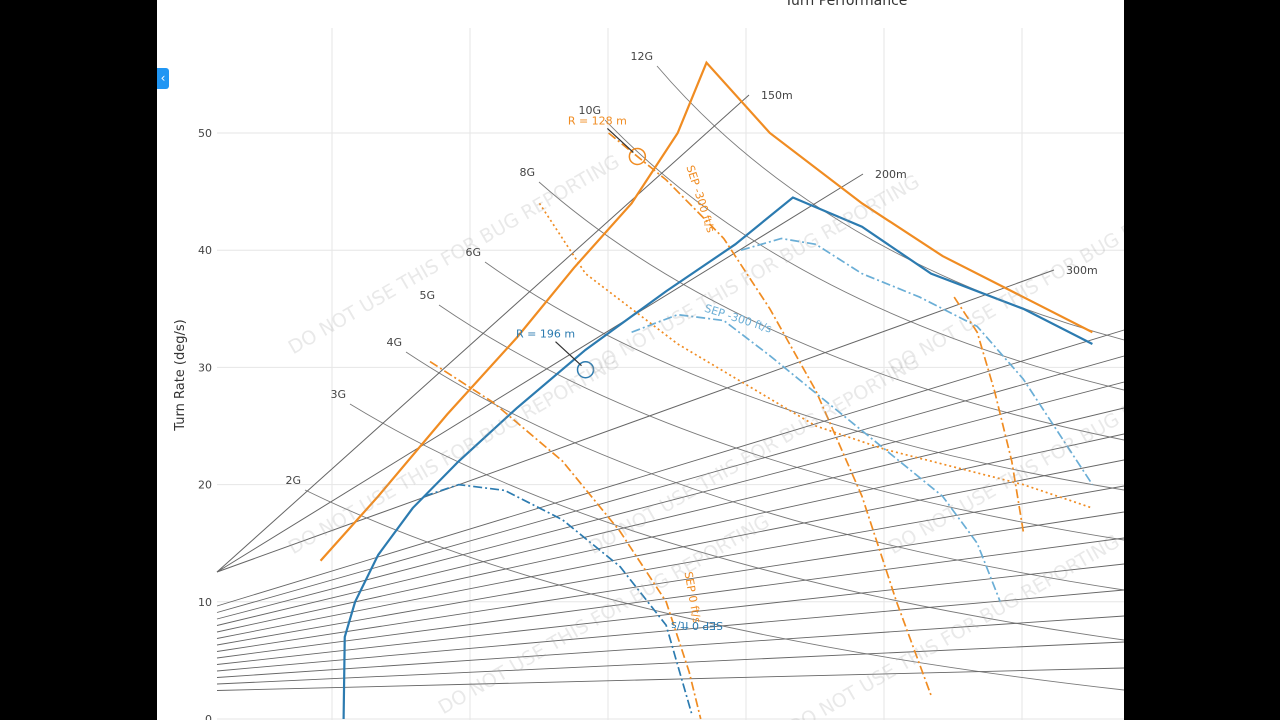 The width and height of the screenshot is (1280, 720). I want to click on load-factor-label: 3G, so click(338, 394).